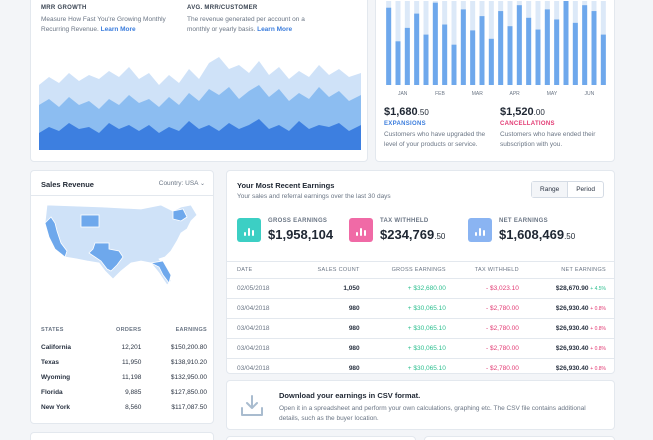  Describe the element at coordinates (131, 347) in the screenshot. I see `state-orders: 12,201` at that location.